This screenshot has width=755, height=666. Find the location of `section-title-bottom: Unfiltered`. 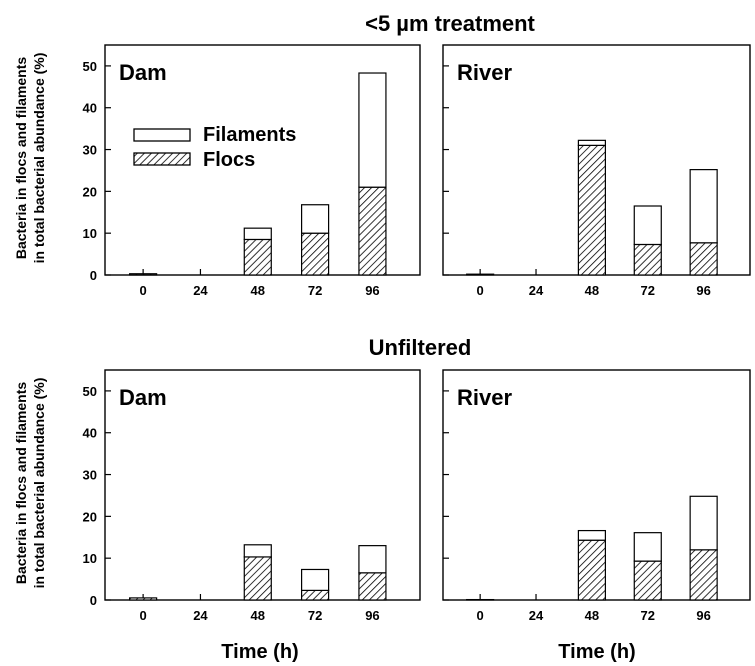

section-title-bottom: Unfiltered is located at coordinates (420, 347).